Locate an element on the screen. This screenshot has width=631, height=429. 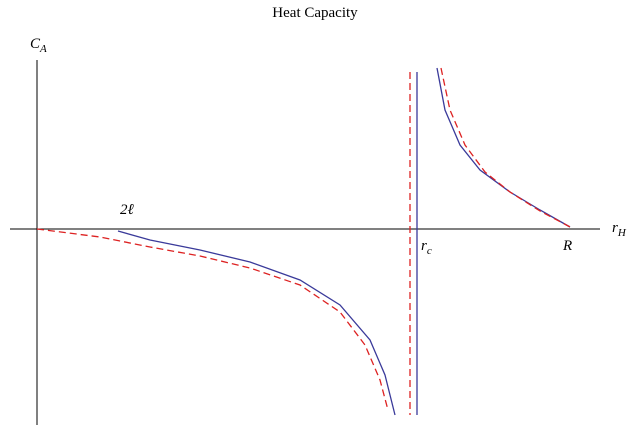
y-label-main: C is located at coordinates (35, 44).